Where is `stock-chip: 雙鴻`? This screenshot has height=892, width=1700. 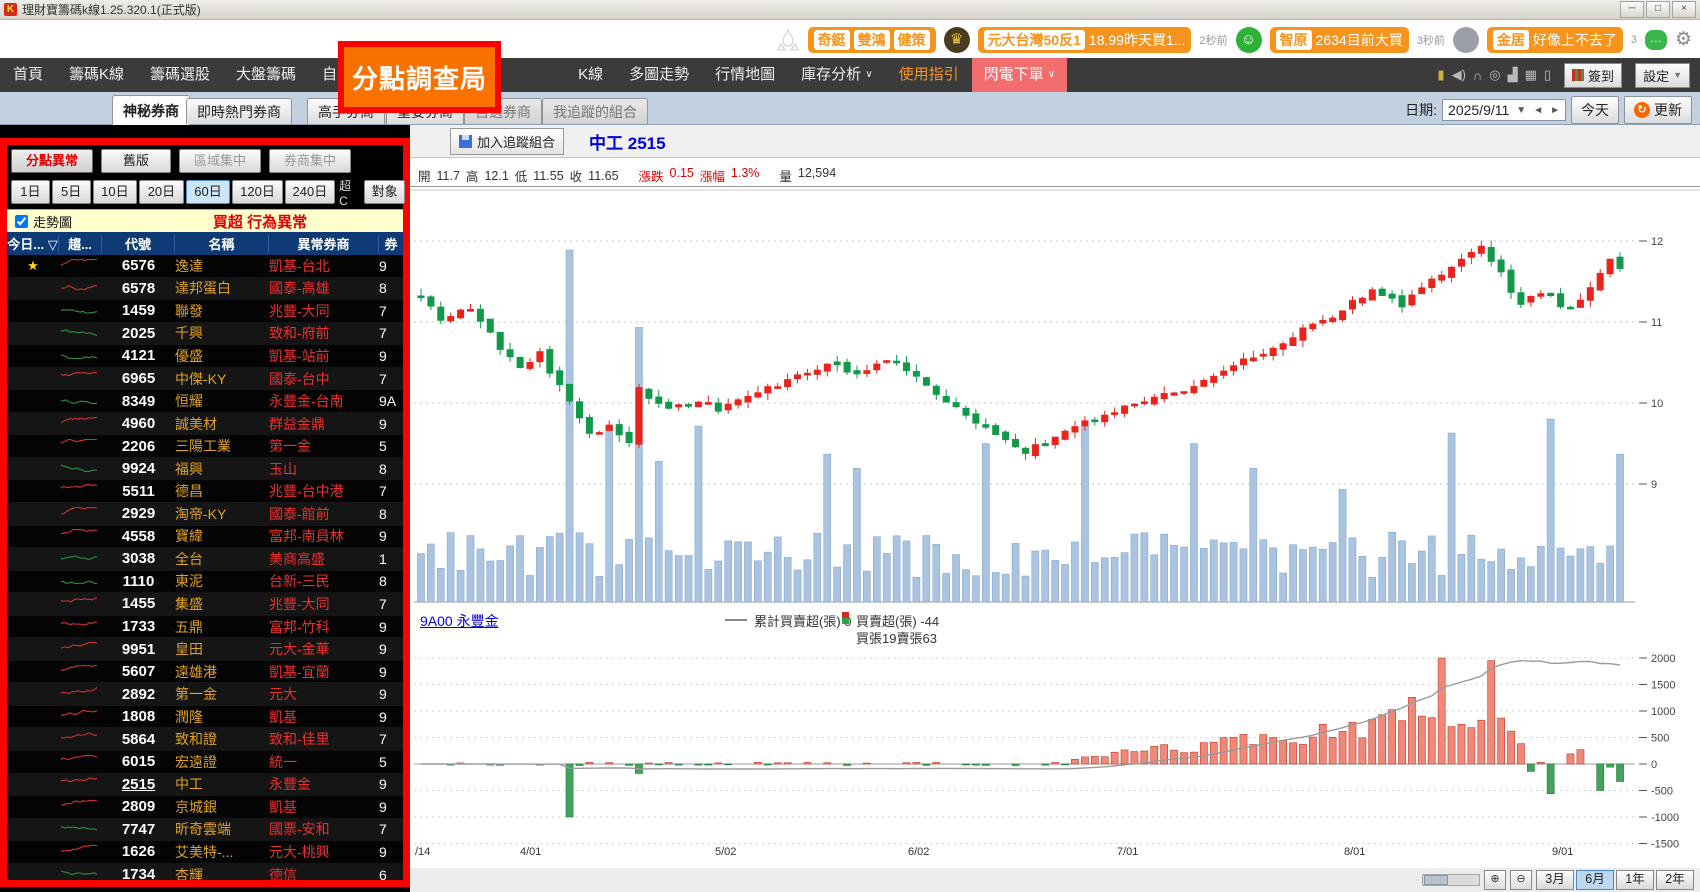
stock-chip: 雙鴻 is located at coordinates (871, 39).